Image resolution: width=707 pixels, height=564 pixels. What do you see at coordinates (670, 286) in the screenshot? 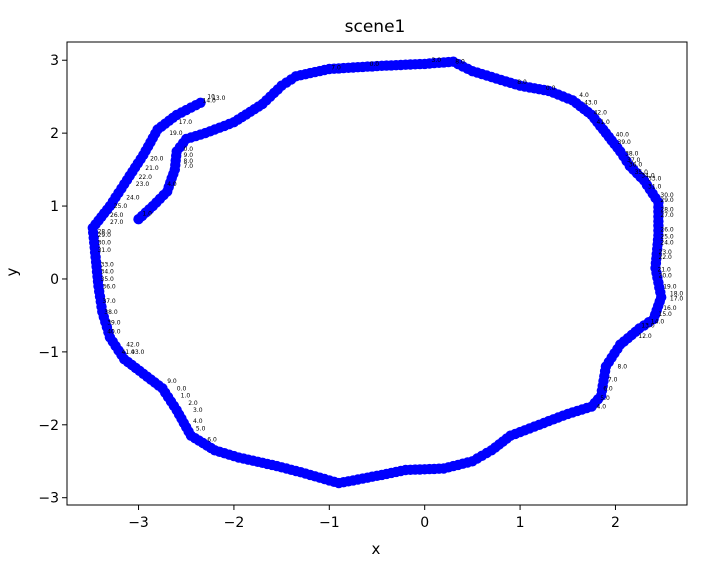
I see `point-label-36: 19.0` at bounding box center [670, 286].